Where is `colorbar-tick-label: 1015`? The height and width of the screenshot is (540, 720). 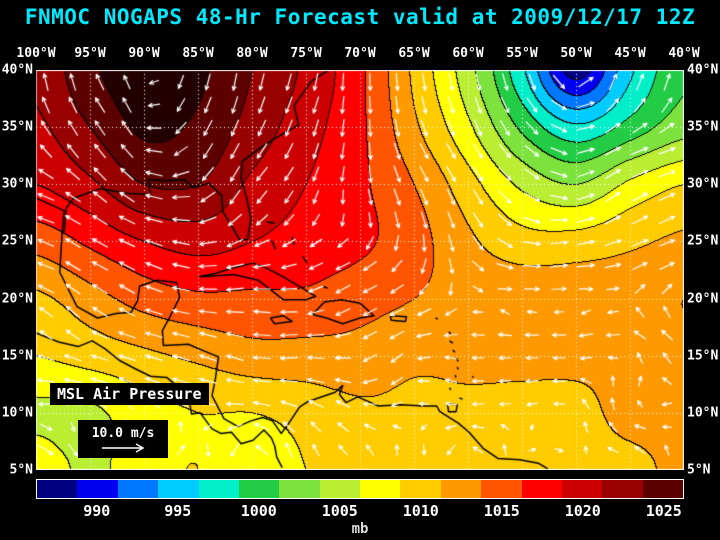 colorbar-tick-label: 1015 is located at coordinates (501, 511).